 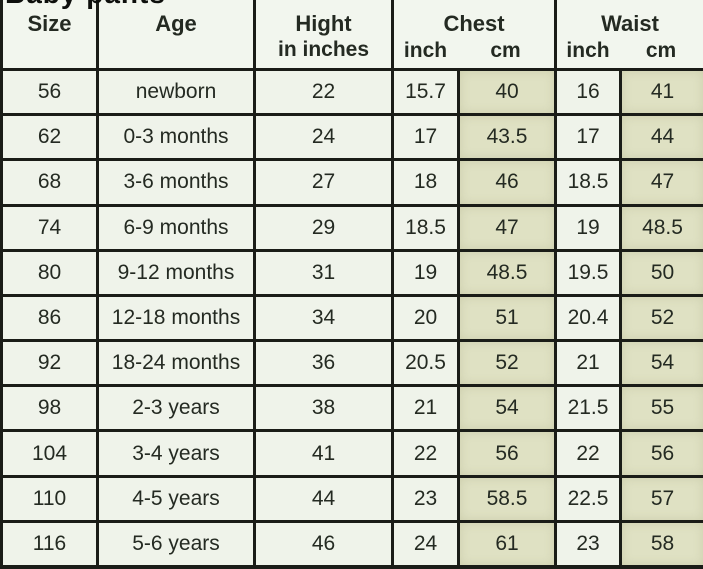 What do you see at coordinates (176, 408) in the screenshot?
I see `age-cell: 2-3 years` at bounding box center [176, 408].